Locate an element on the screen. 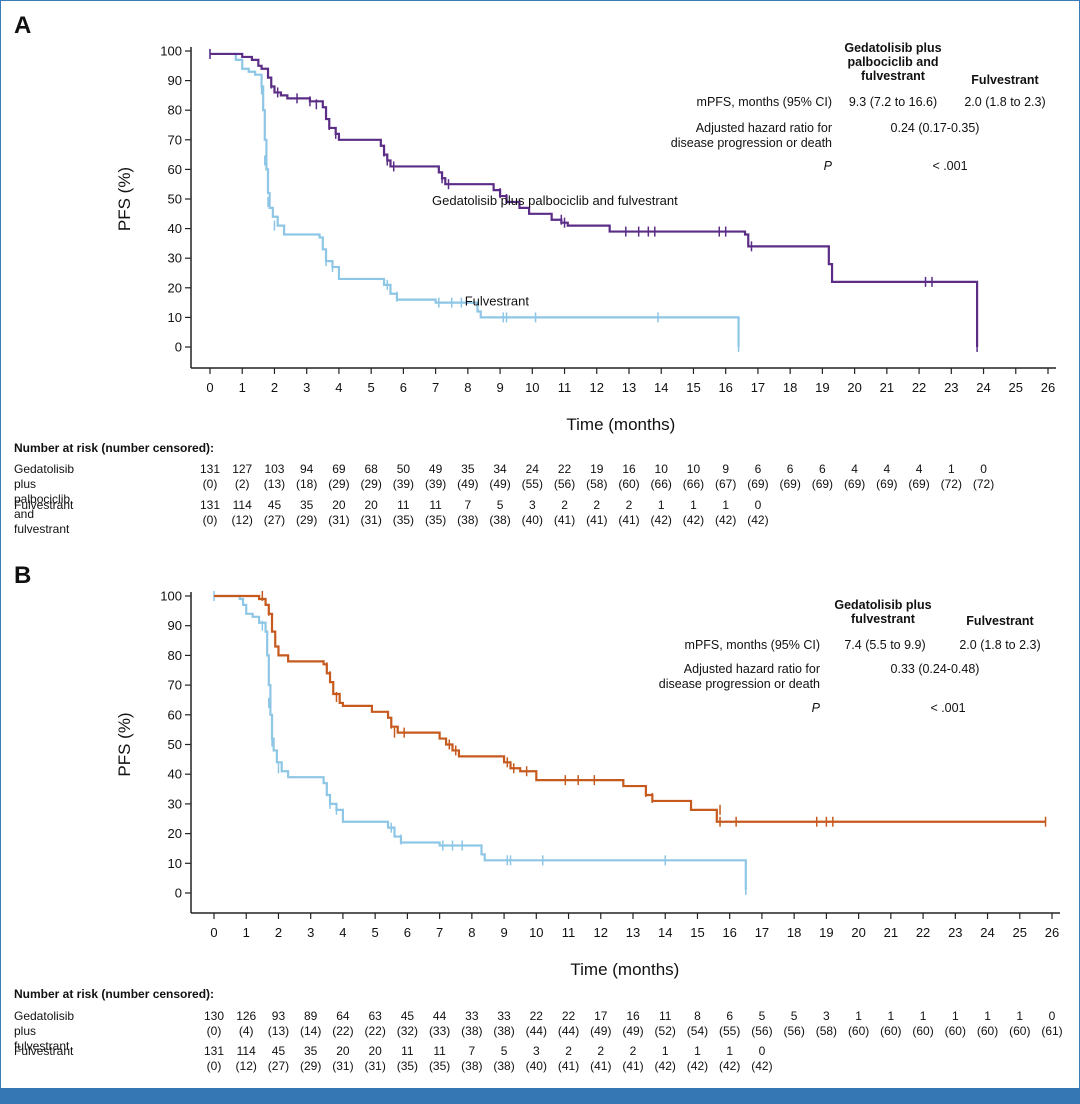 The width and height of the screenshot is (1080, 1104). x-tick-label: 19 is located at coordinates (826, 932).